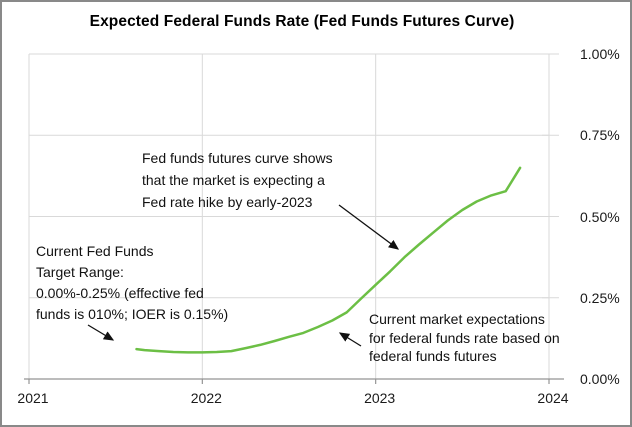 The height and width of the screenshot is (427, 632). I want to click on annotation-arrow-target, so click(101, 332).